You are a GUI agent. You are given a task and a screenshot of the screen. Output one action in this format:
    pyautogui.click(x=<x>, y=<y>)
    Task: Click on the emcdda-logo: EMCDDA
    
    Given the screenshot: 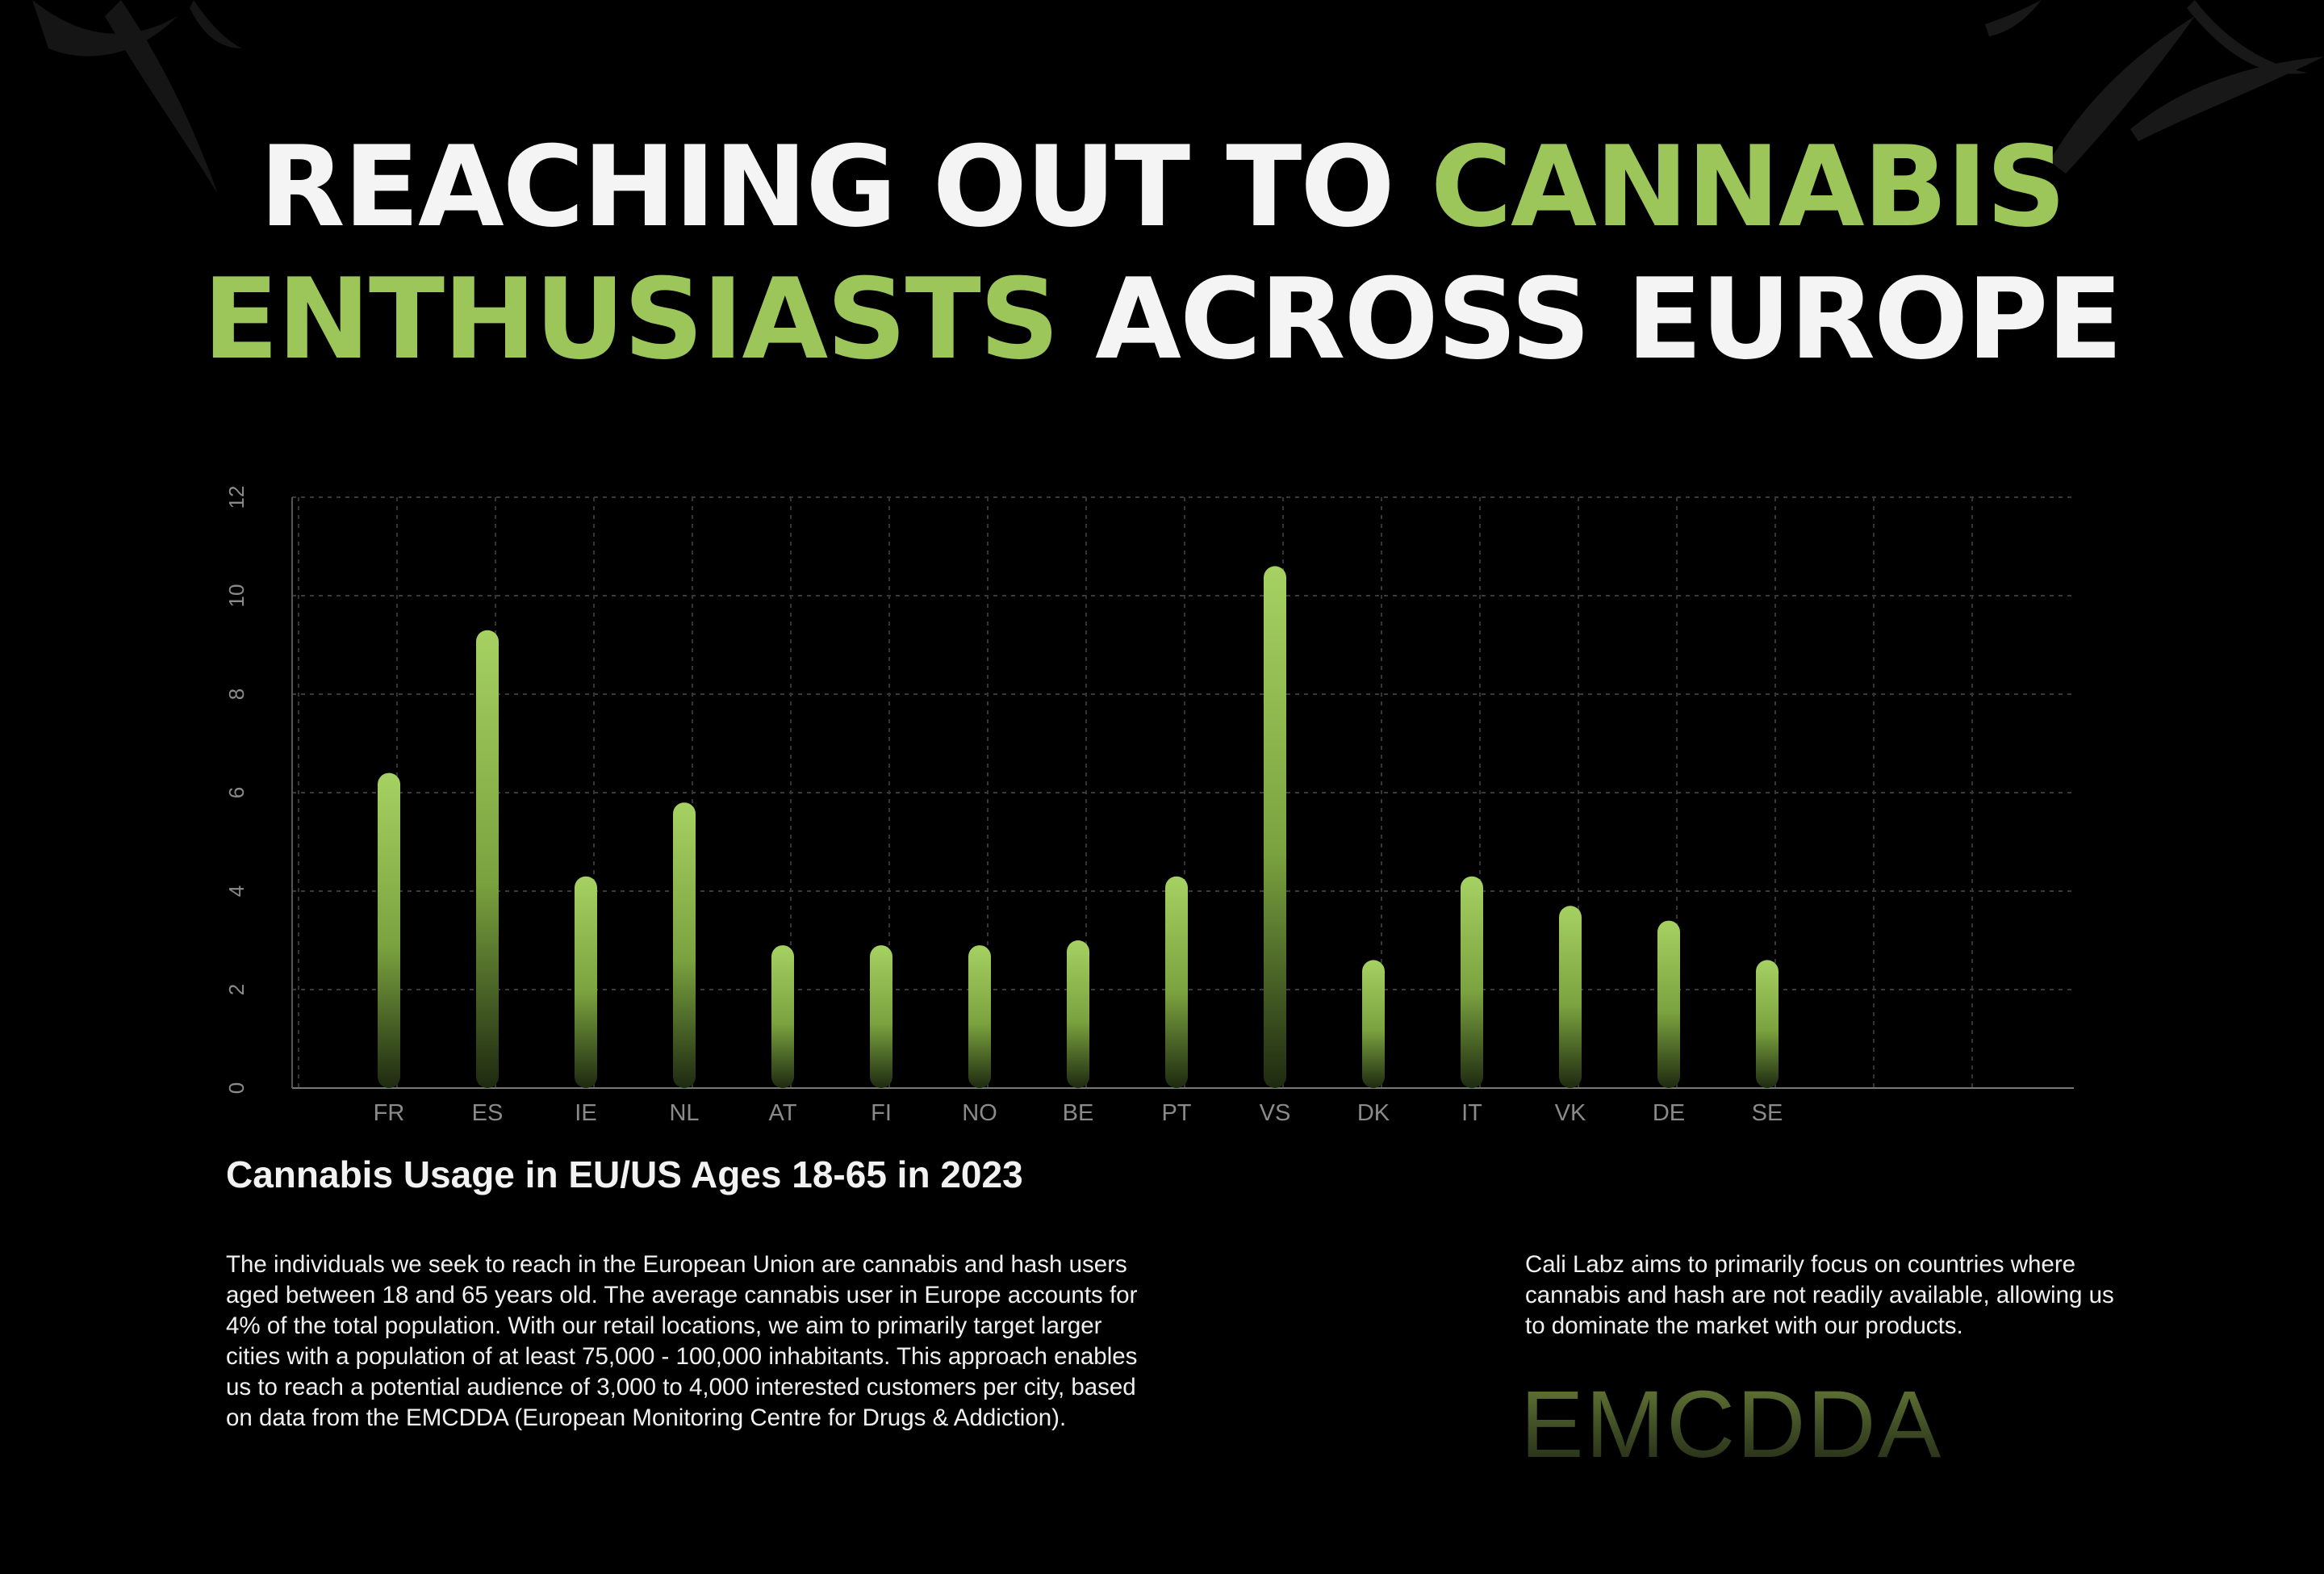 What is the action you would take?
    pyautogui.click(x=1732, y=1424)
    